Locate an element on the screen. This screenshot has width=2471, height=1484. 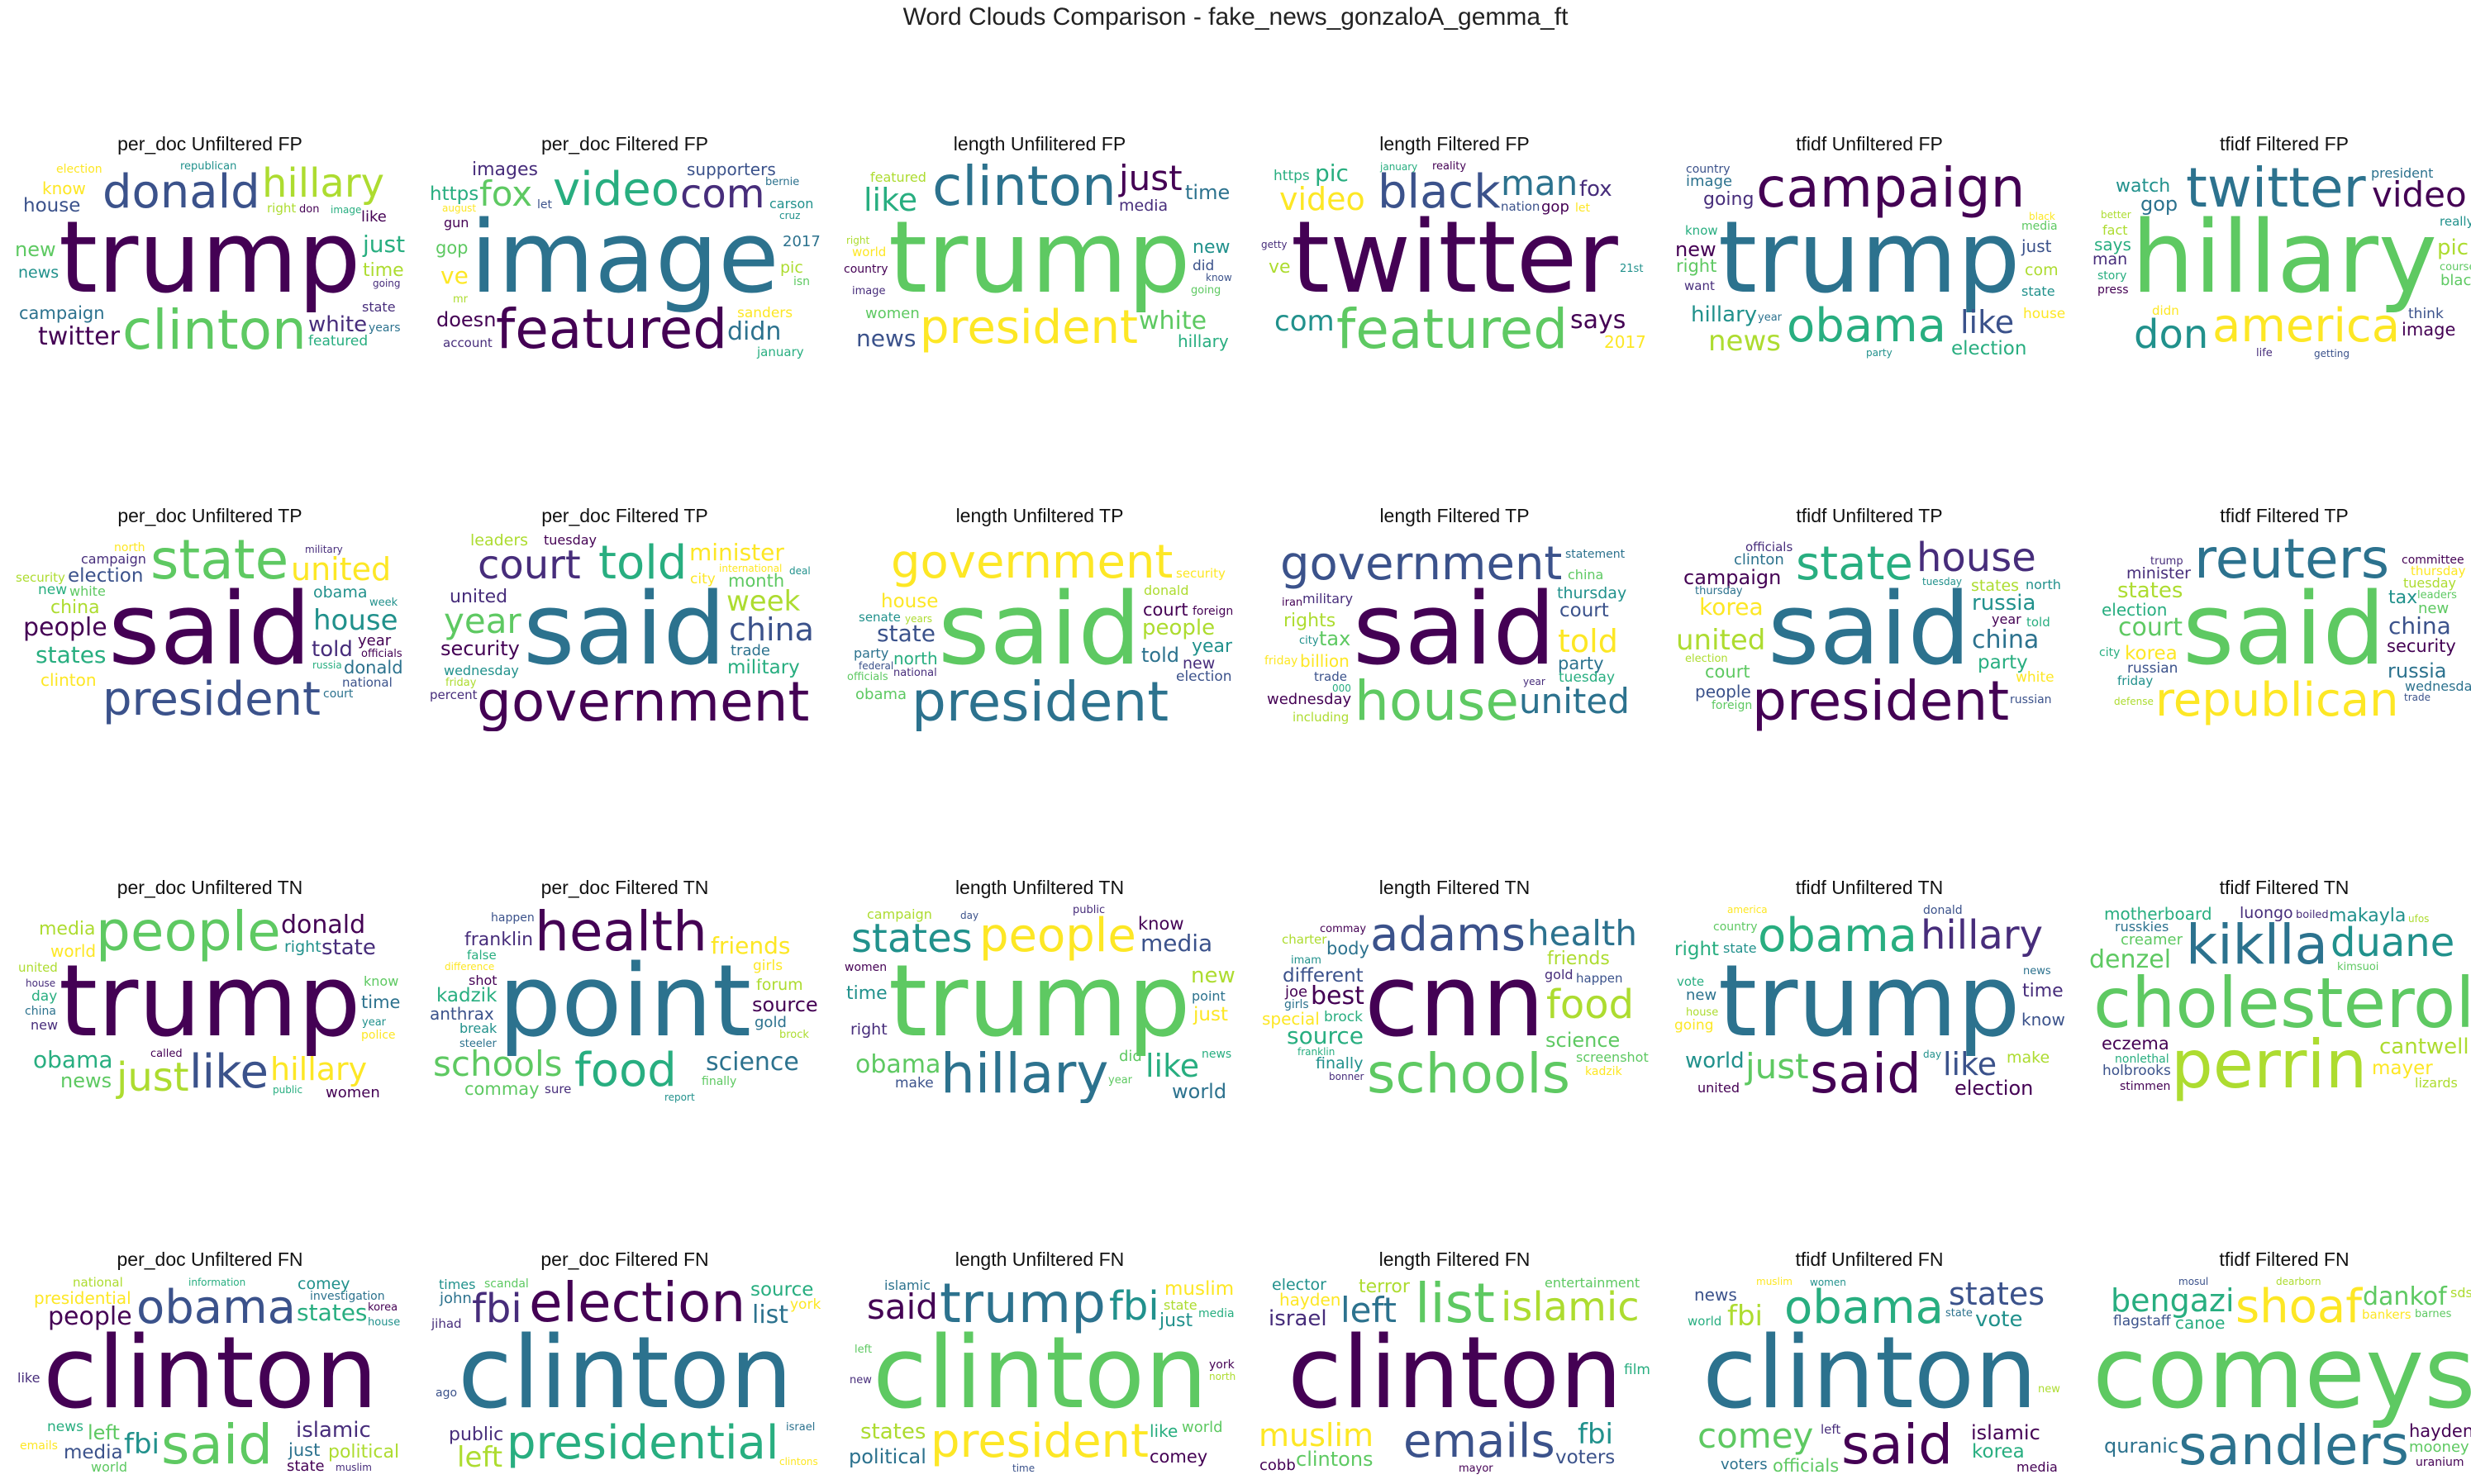
word-cloud-word: north is located at coordinates (1222, 1376).